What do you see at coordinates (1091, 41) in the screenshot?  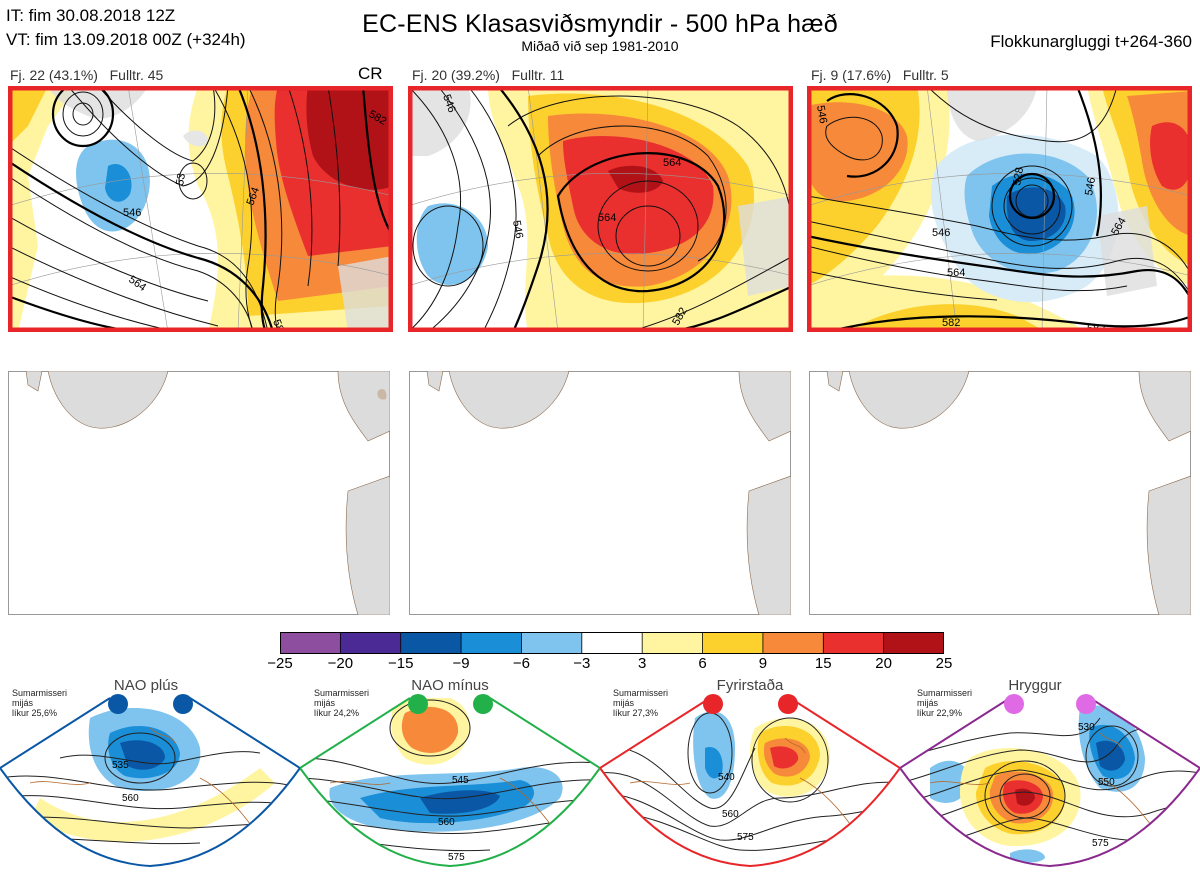 I see `classification-window: Flokkunargluggi t+264-360` at bounding box center [1091, 41].